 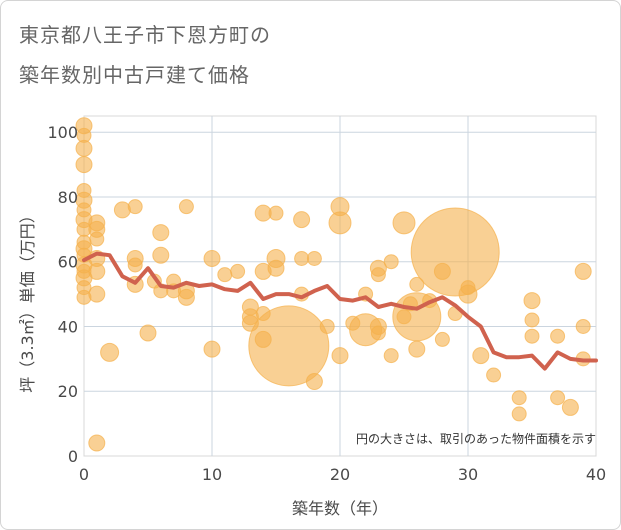 I want to click on x-tick-label: 30, so click(x=468, y=474).